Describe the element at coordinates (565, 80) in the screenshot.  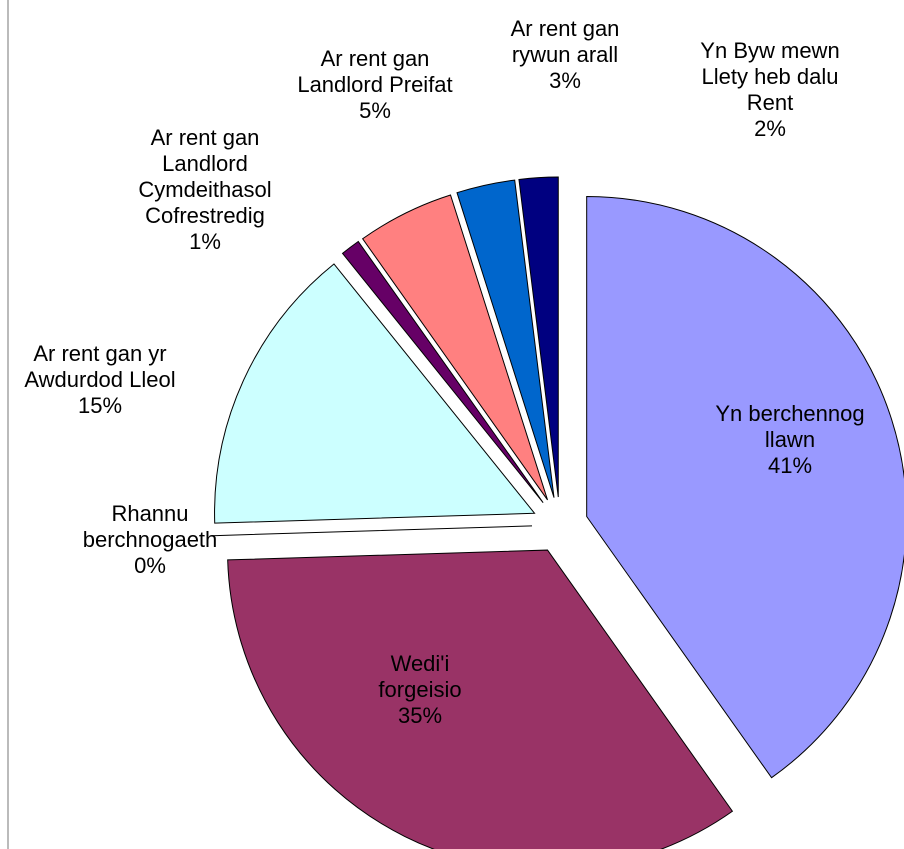
I see `value-label: 3%` at that location.